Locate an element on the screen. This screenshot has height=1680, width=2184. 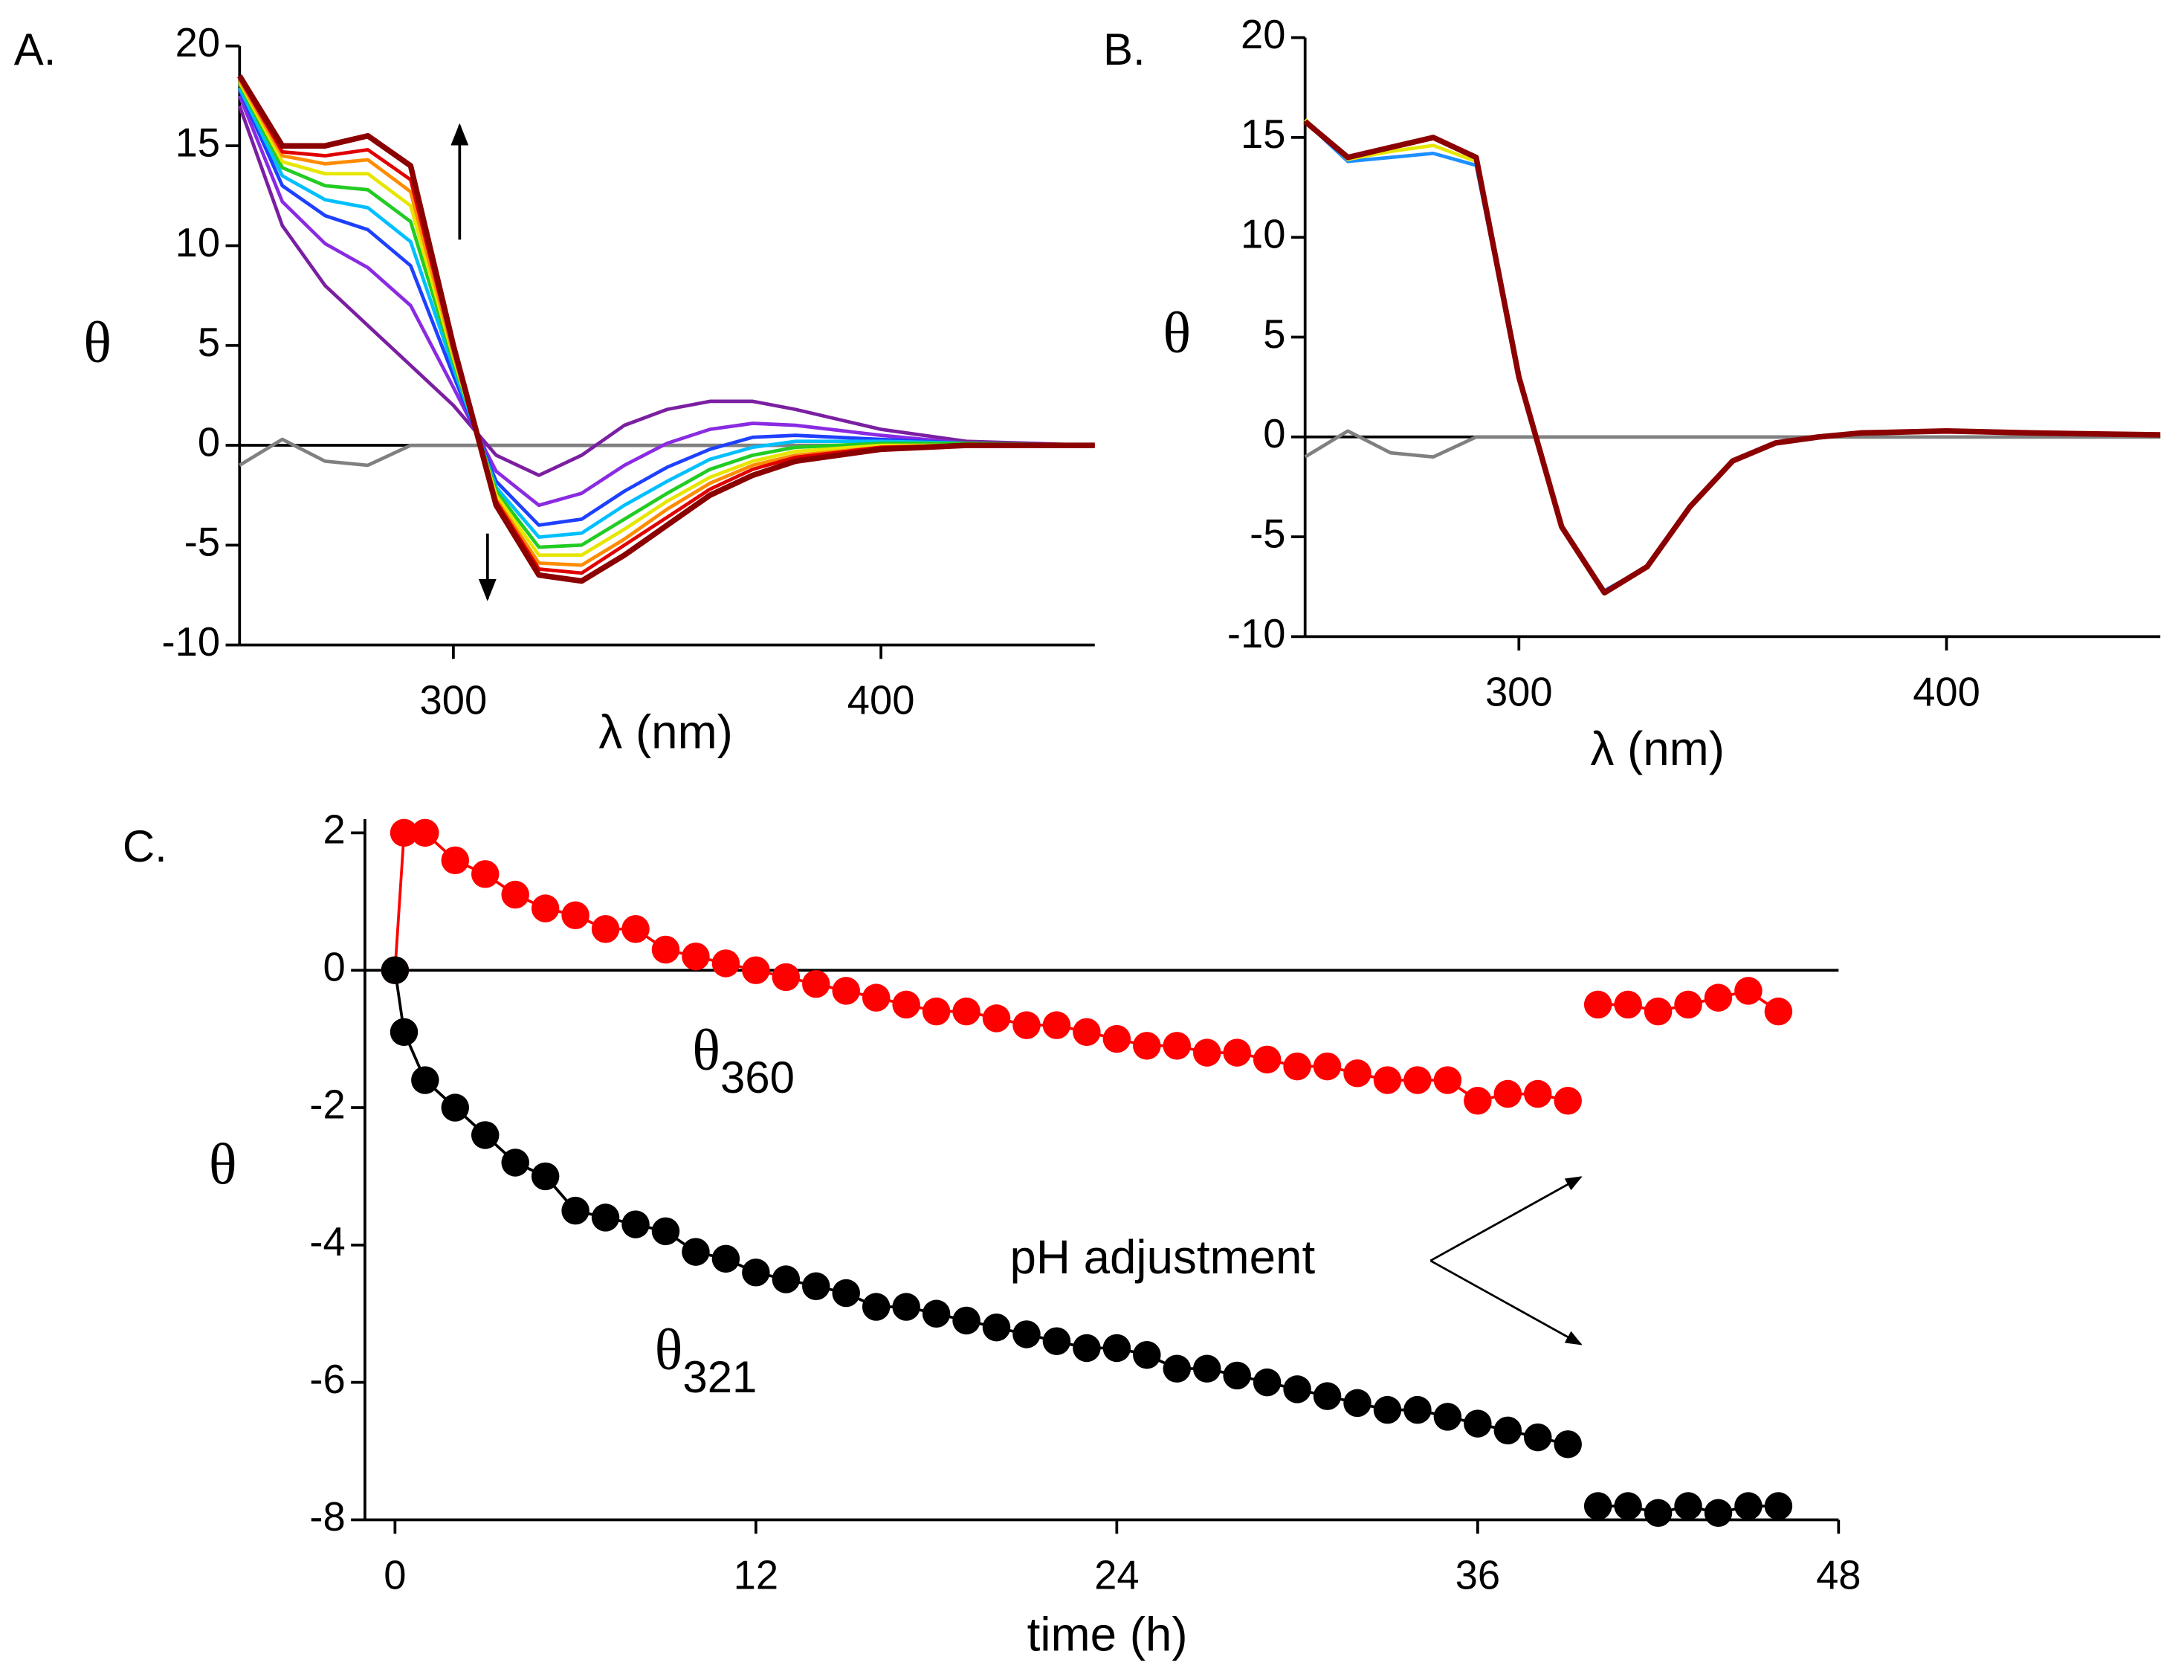
y-tick-label: 15 is located at coordinates (198, 143).